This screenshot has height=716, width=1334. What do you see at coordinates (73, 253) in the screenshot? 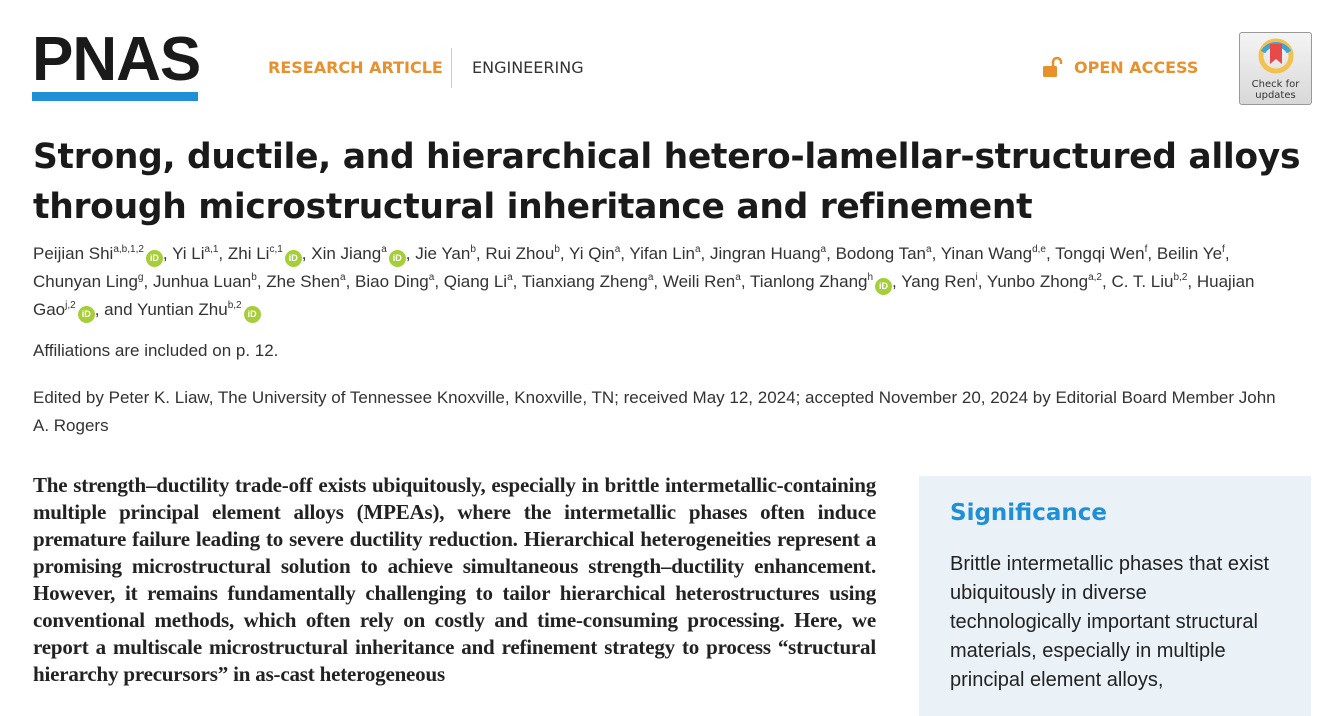
I see `author-name: Peijian Shi` at bounding box center [73, 253].